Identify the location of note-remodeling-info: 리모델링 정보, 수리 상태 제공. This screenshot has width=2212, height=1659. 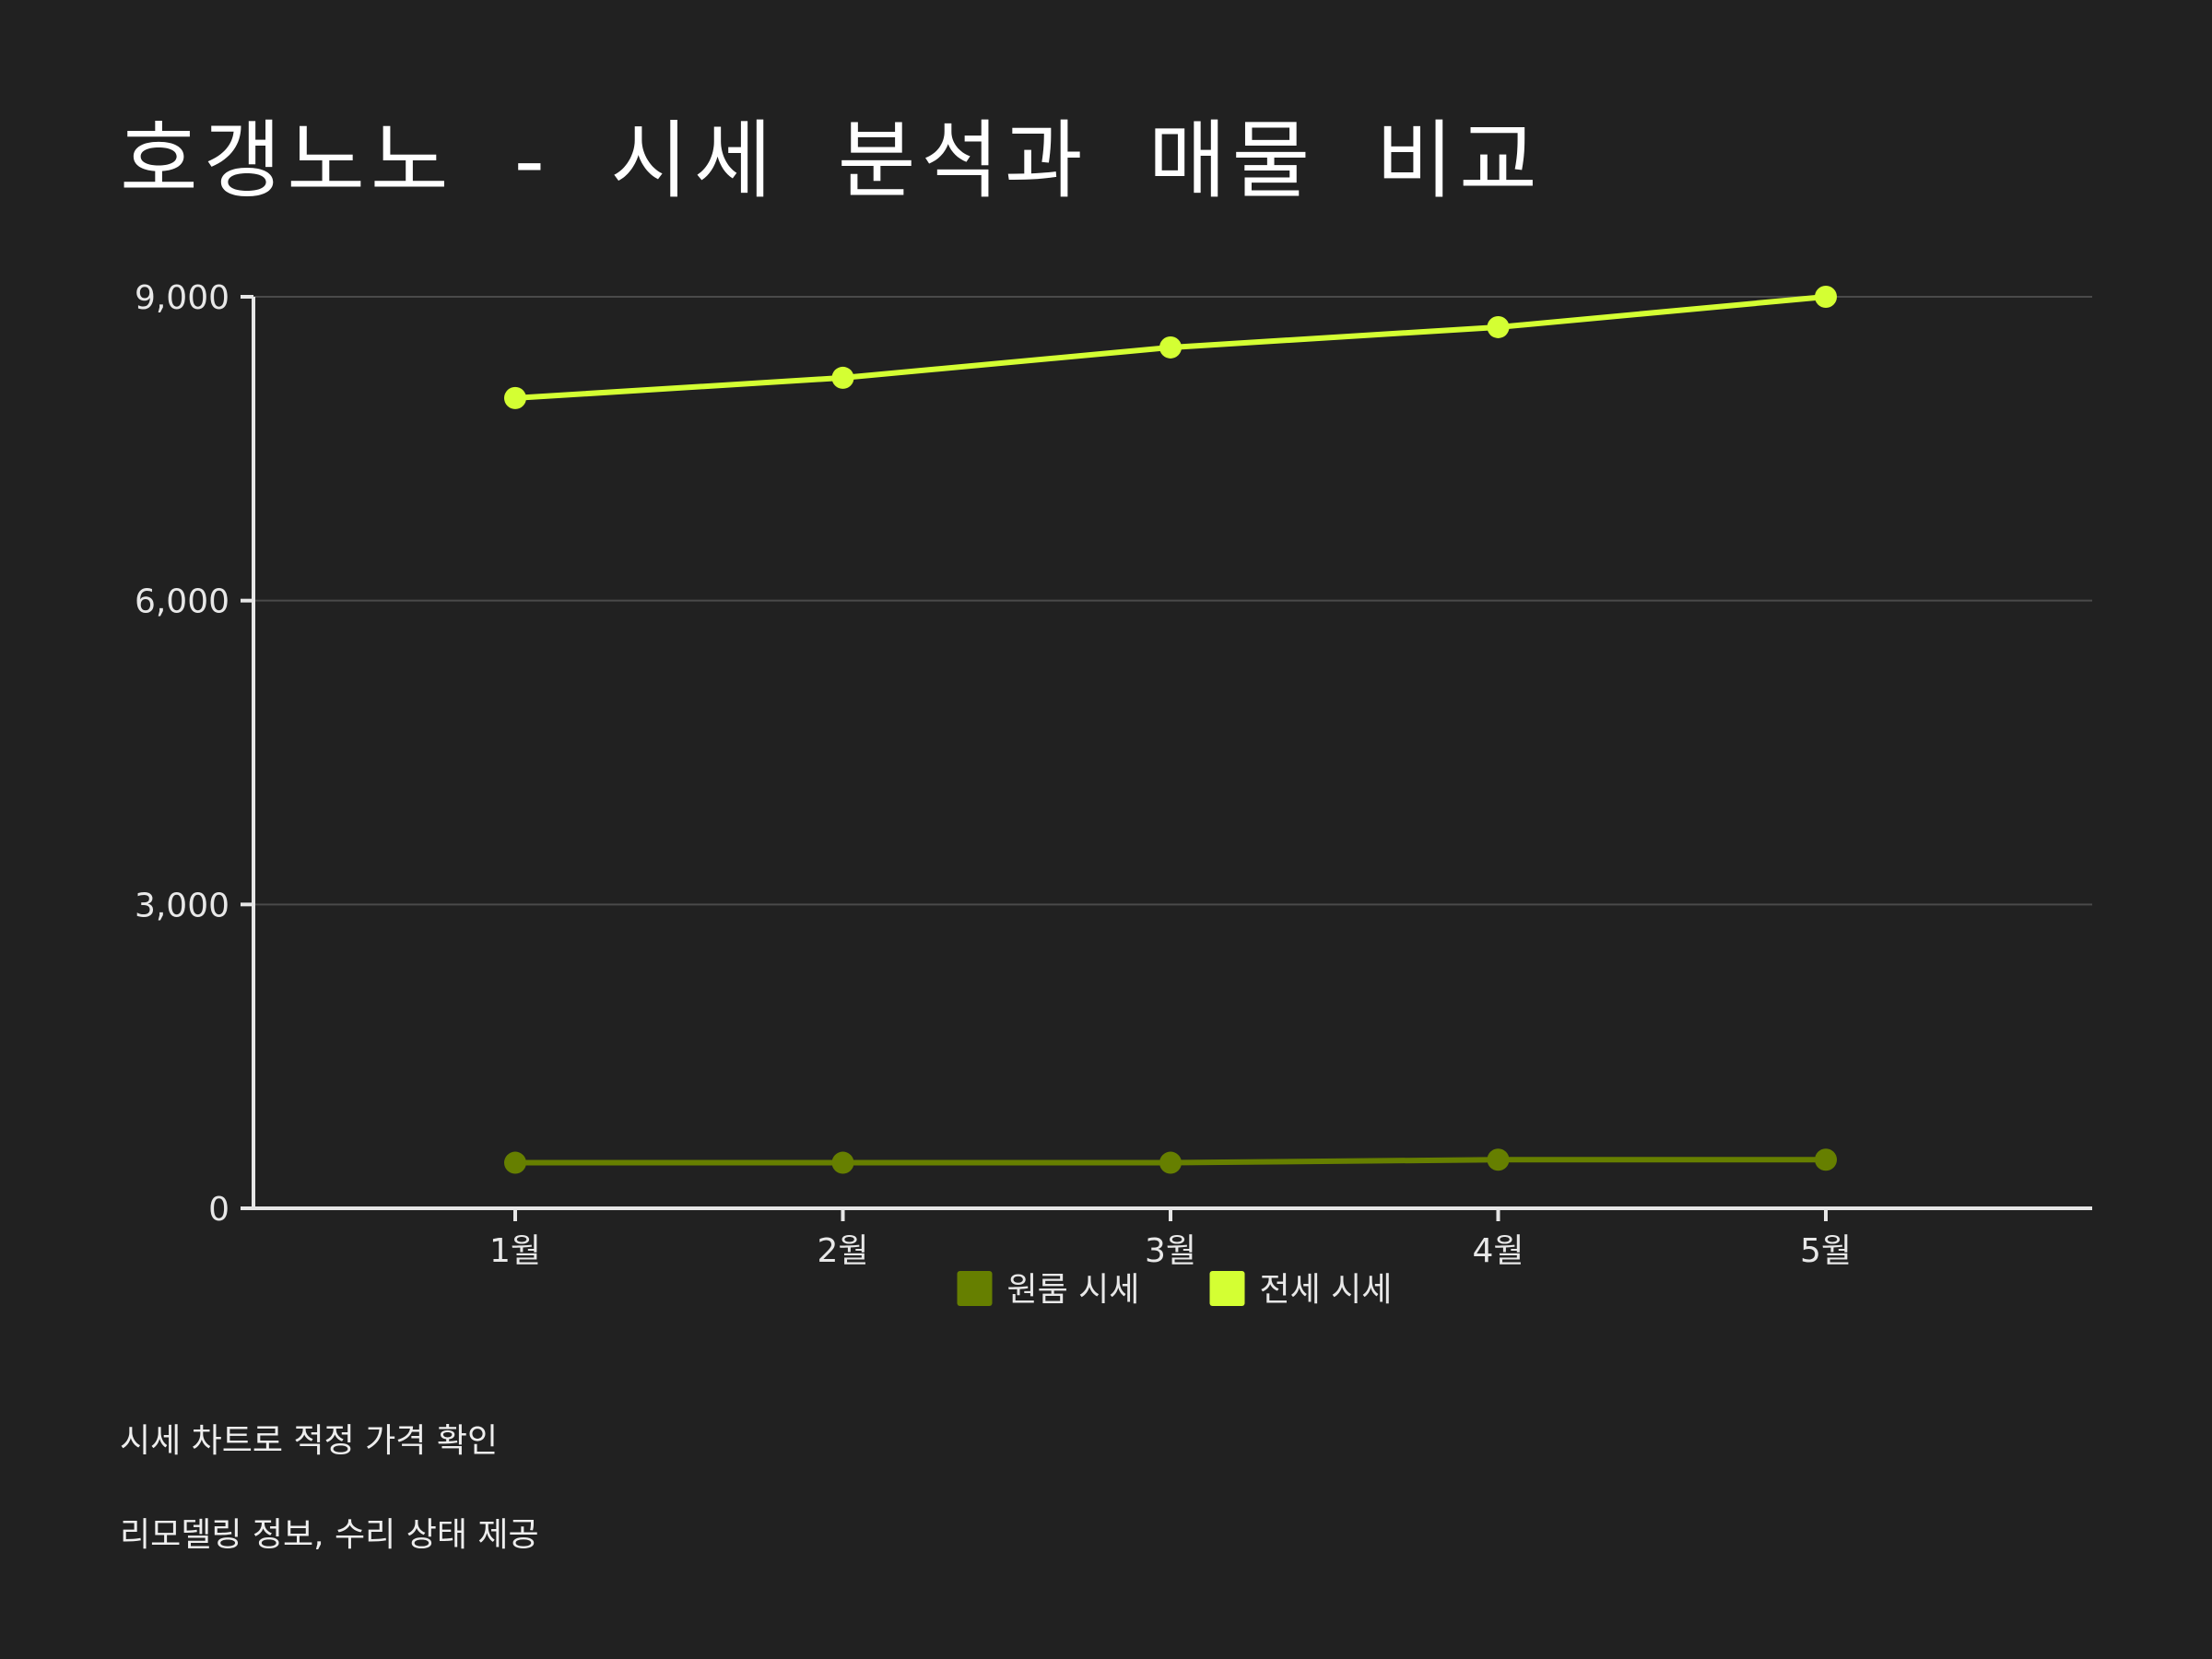
(329, 1535).